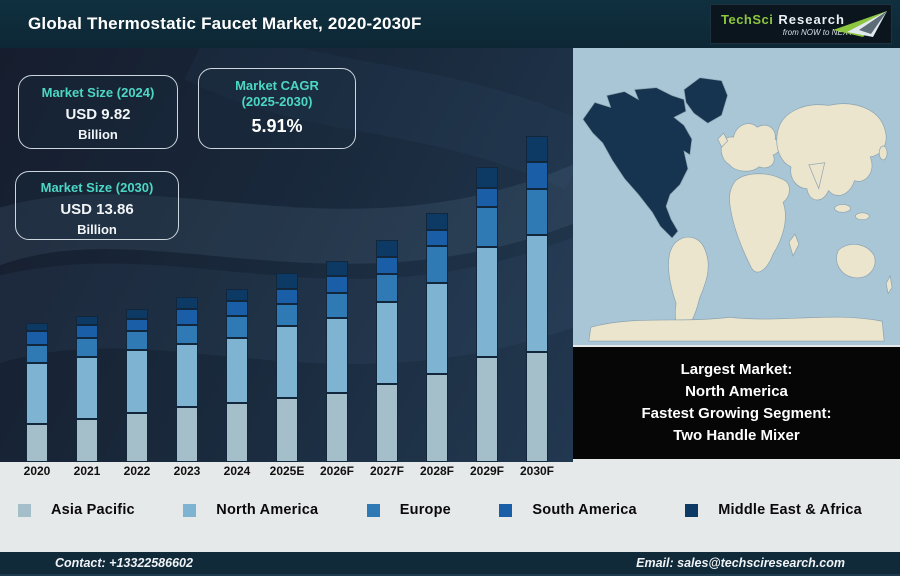 Image resolution: width=900 pixels, height=576 pixels. I want to click on bar-2030F, so click(537, 299).